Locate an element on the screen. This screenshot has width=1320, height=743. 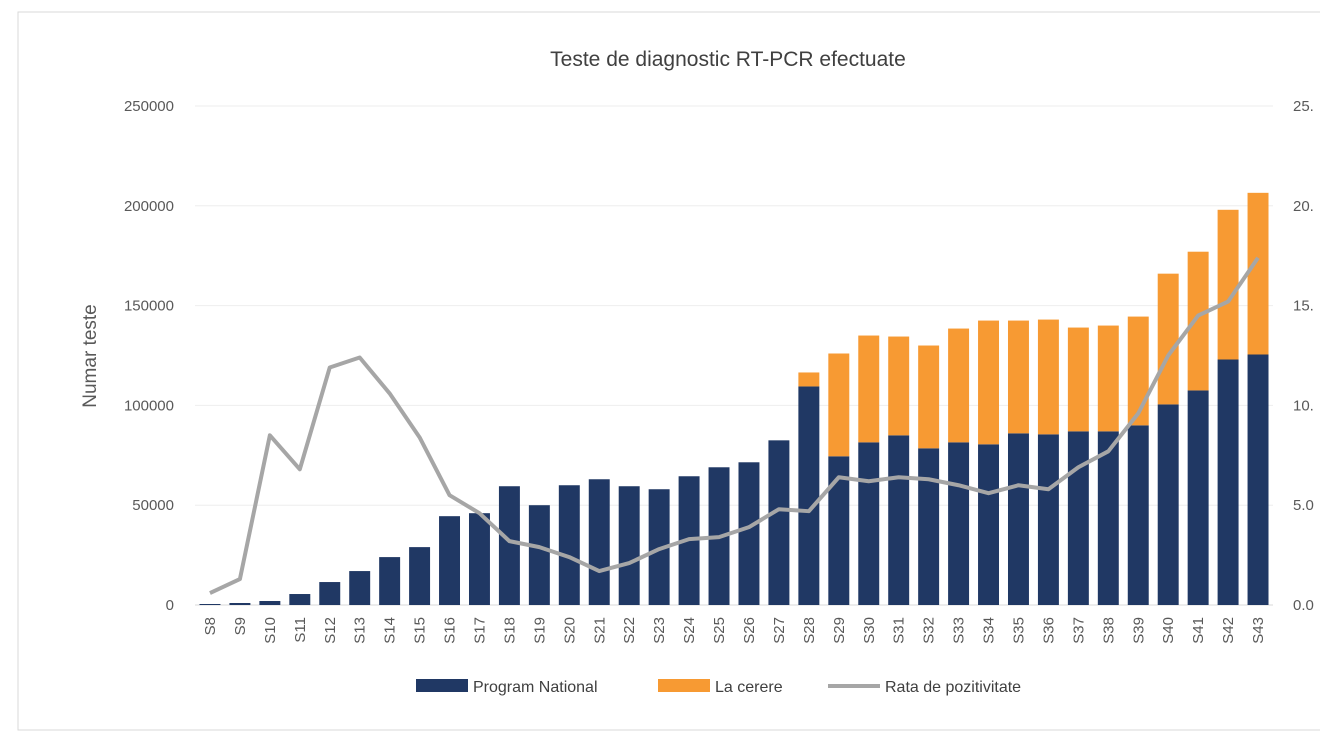
y-right-tick-label: 5.0 is located at coordinates (1303, 505).